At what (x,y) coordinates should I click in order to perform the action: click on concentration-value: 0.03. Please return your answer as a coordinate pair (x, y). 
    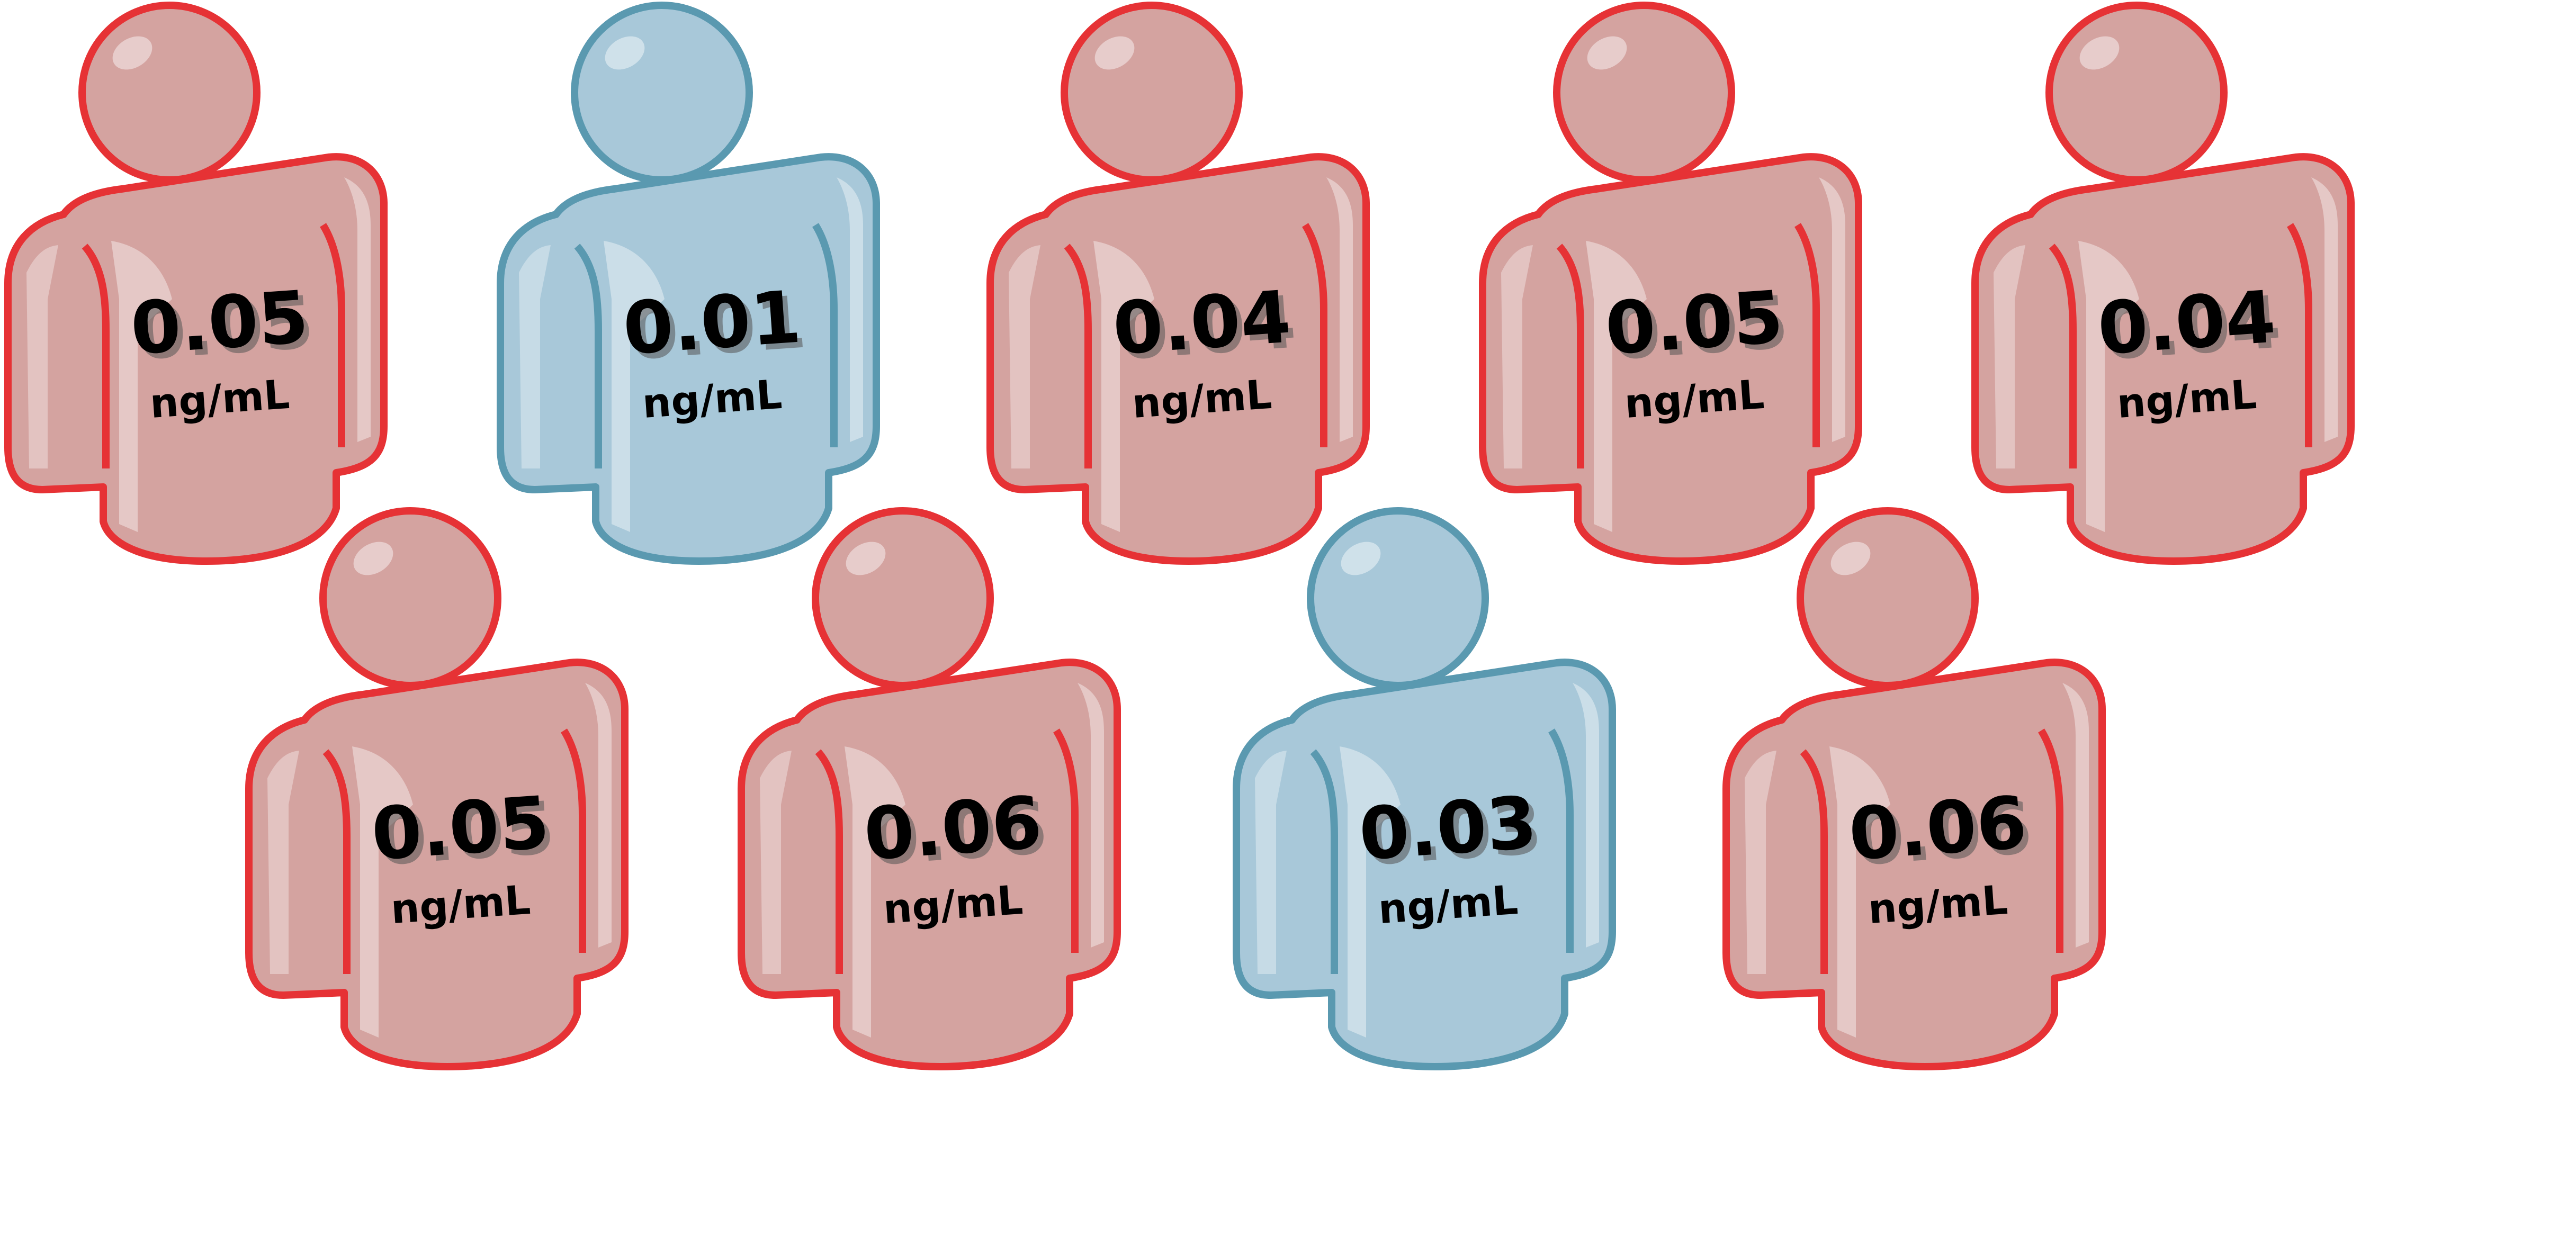
    Looking at the image, I should click on (1448, 829).